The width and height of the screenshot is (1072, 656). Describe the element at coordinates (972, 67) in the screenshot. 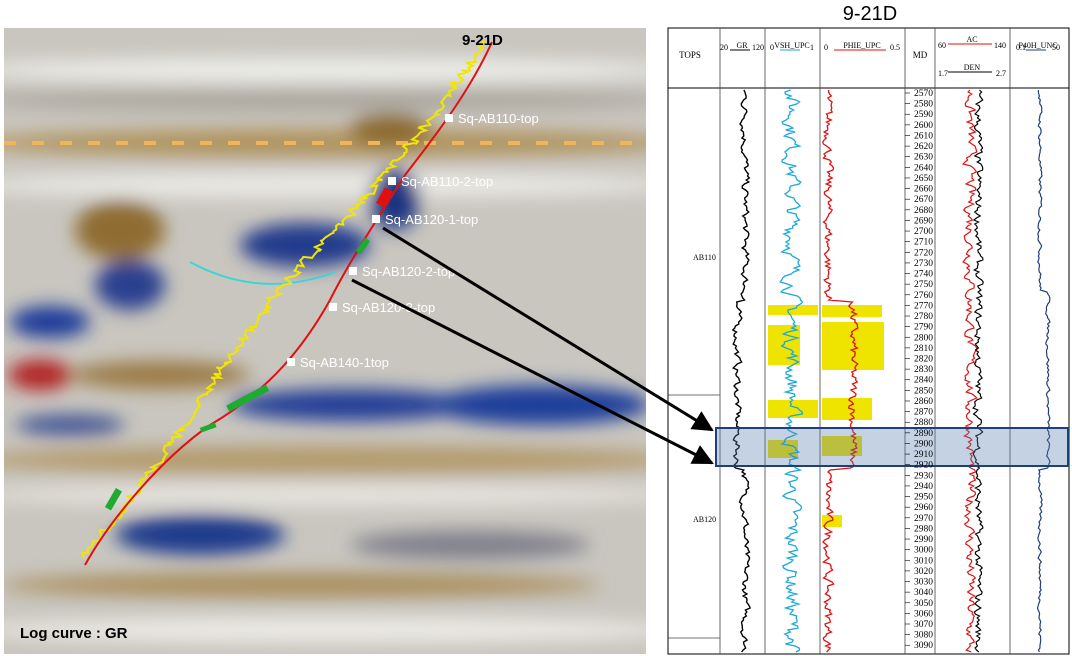

I see `track-name: DEN` at that location.